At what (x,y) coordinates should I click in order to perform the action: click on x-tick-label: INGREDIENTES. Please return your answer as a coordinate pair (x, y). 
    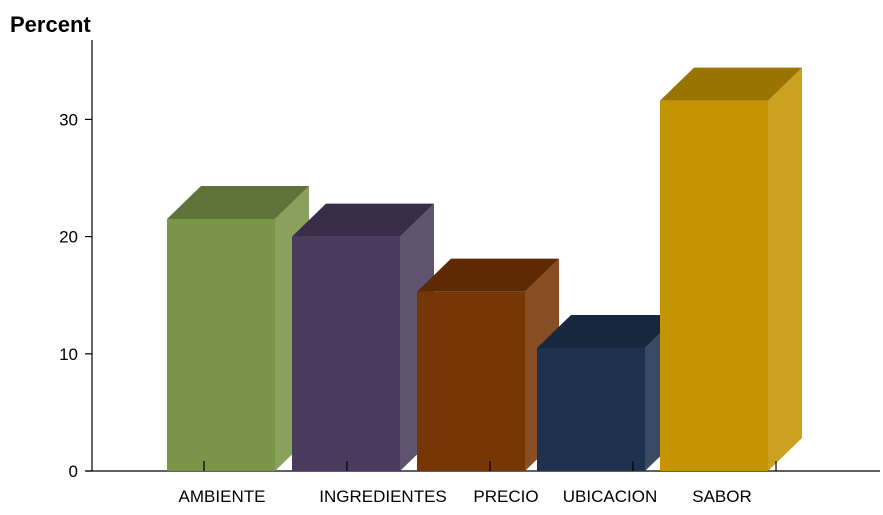
    Looking at the image, I should click on (383, 496).